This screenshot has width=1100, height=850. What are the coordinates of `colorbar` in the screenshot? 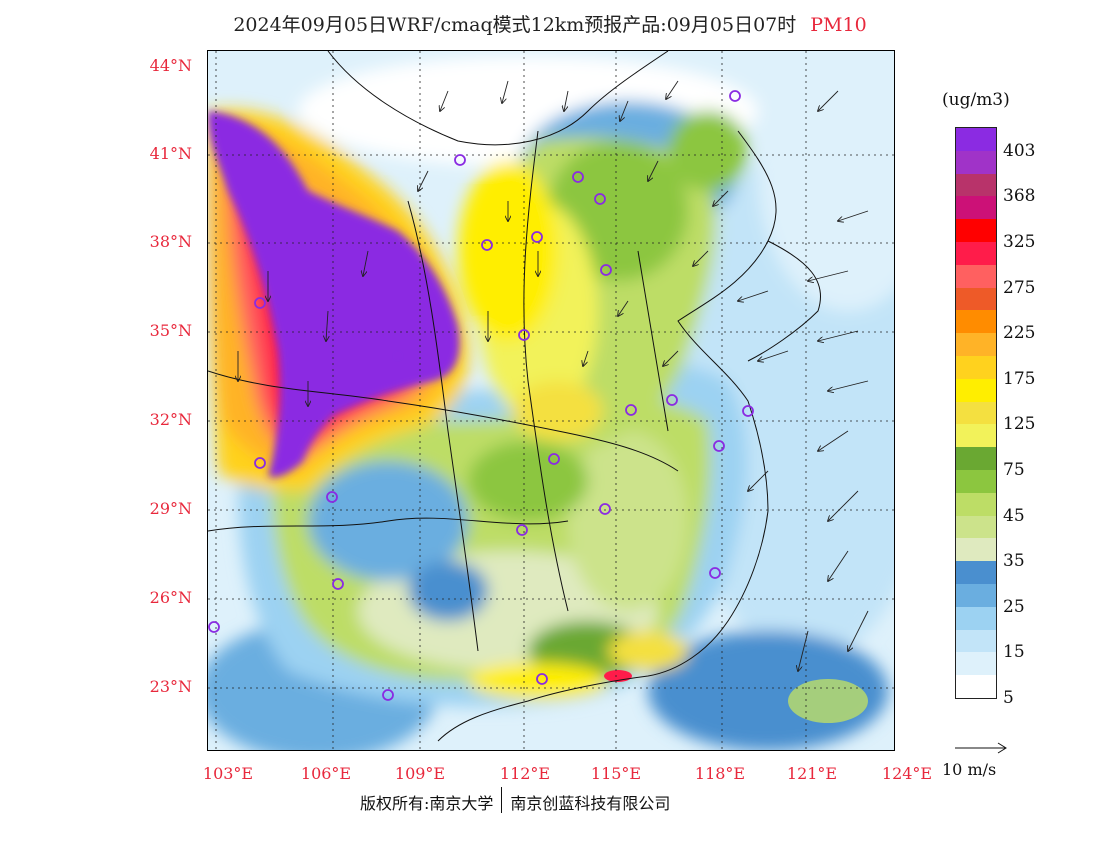 It's located at (976, 413).